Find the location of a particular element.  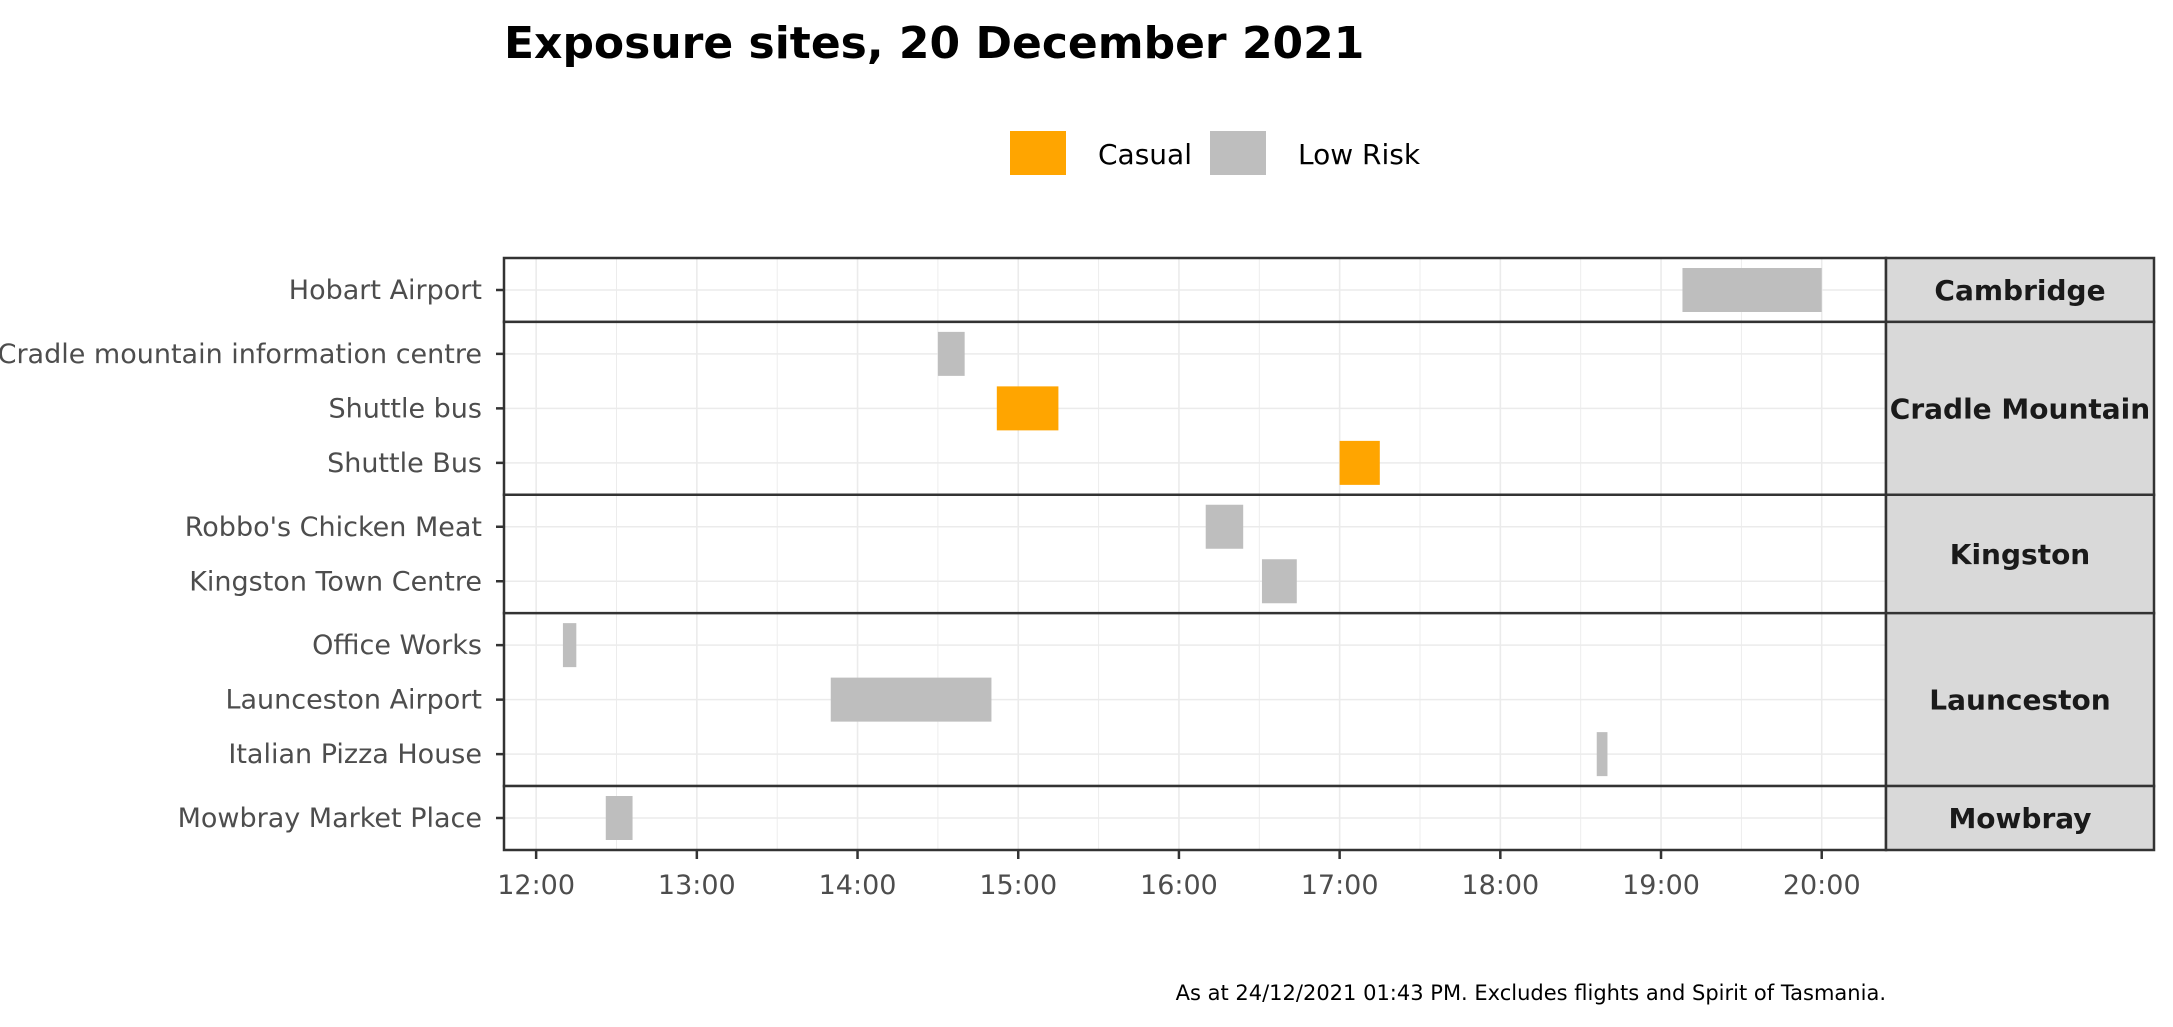

y-tick-label: Shuttle Bus is located at coordinates (404, 463).